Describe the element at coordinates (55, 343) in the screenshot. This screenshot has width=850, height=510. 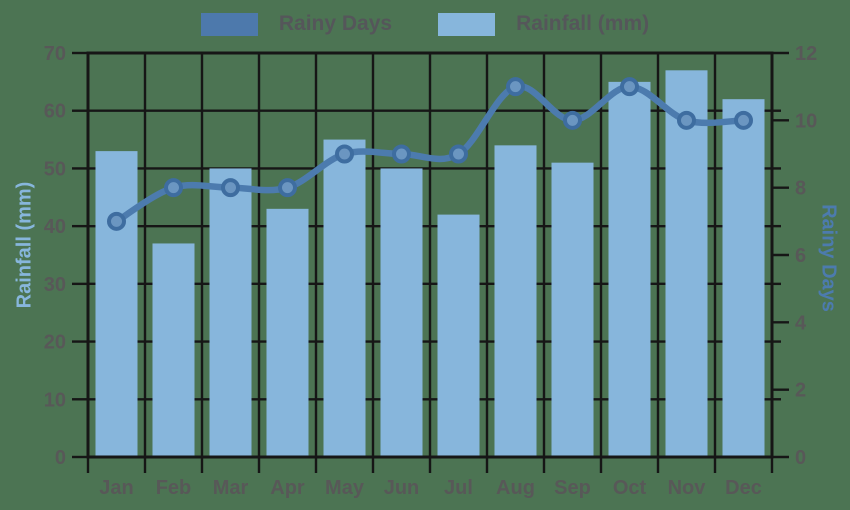
I see `left-axis-tick-label: 20` at that location.